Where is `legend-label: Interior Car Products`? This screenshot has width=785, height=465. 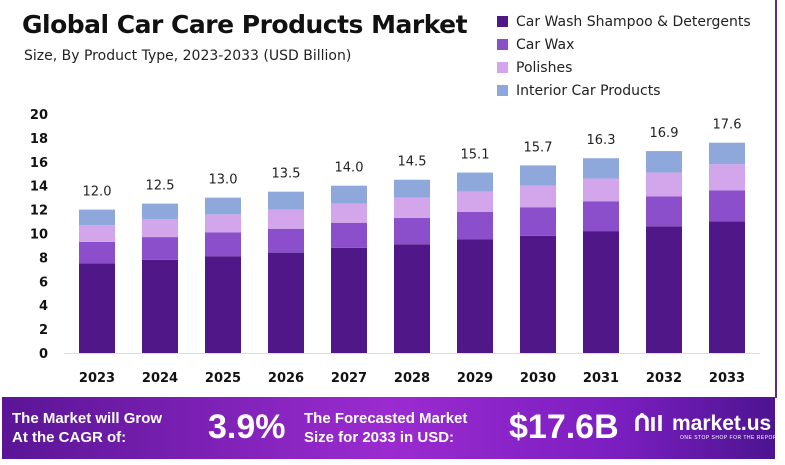 legend-label: Interior Car Products is located at coordinates (588, 90).